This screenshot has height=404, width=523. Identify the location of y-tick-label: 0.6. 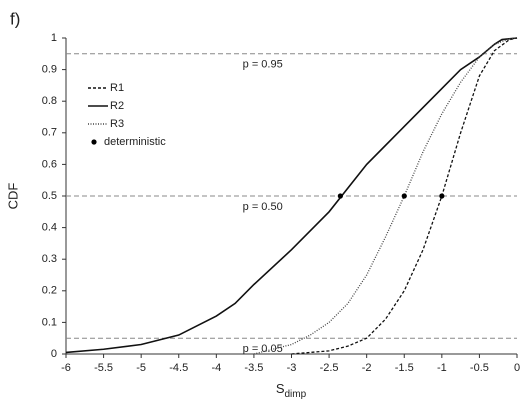
(49, 164).